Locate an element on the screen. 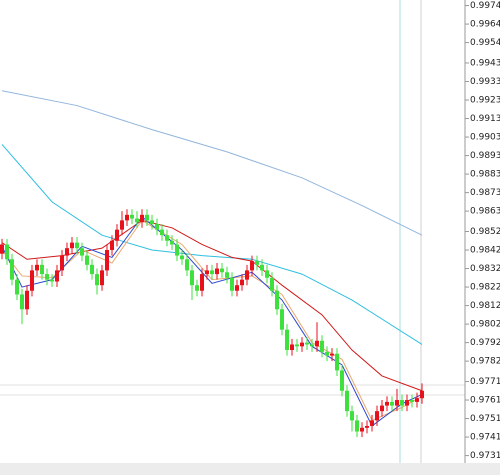  y-tick-label: 0.9842 is located at coordinates (485, 251).